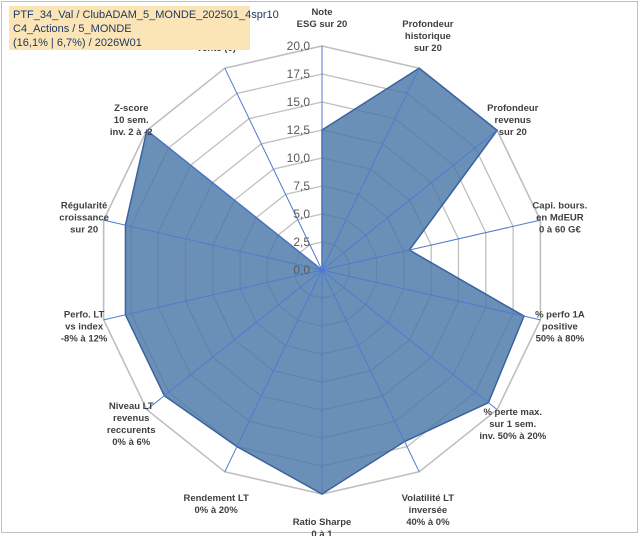 The image size is (641, 536). I want to click on tick-label: 15,0, so click(299, 102).